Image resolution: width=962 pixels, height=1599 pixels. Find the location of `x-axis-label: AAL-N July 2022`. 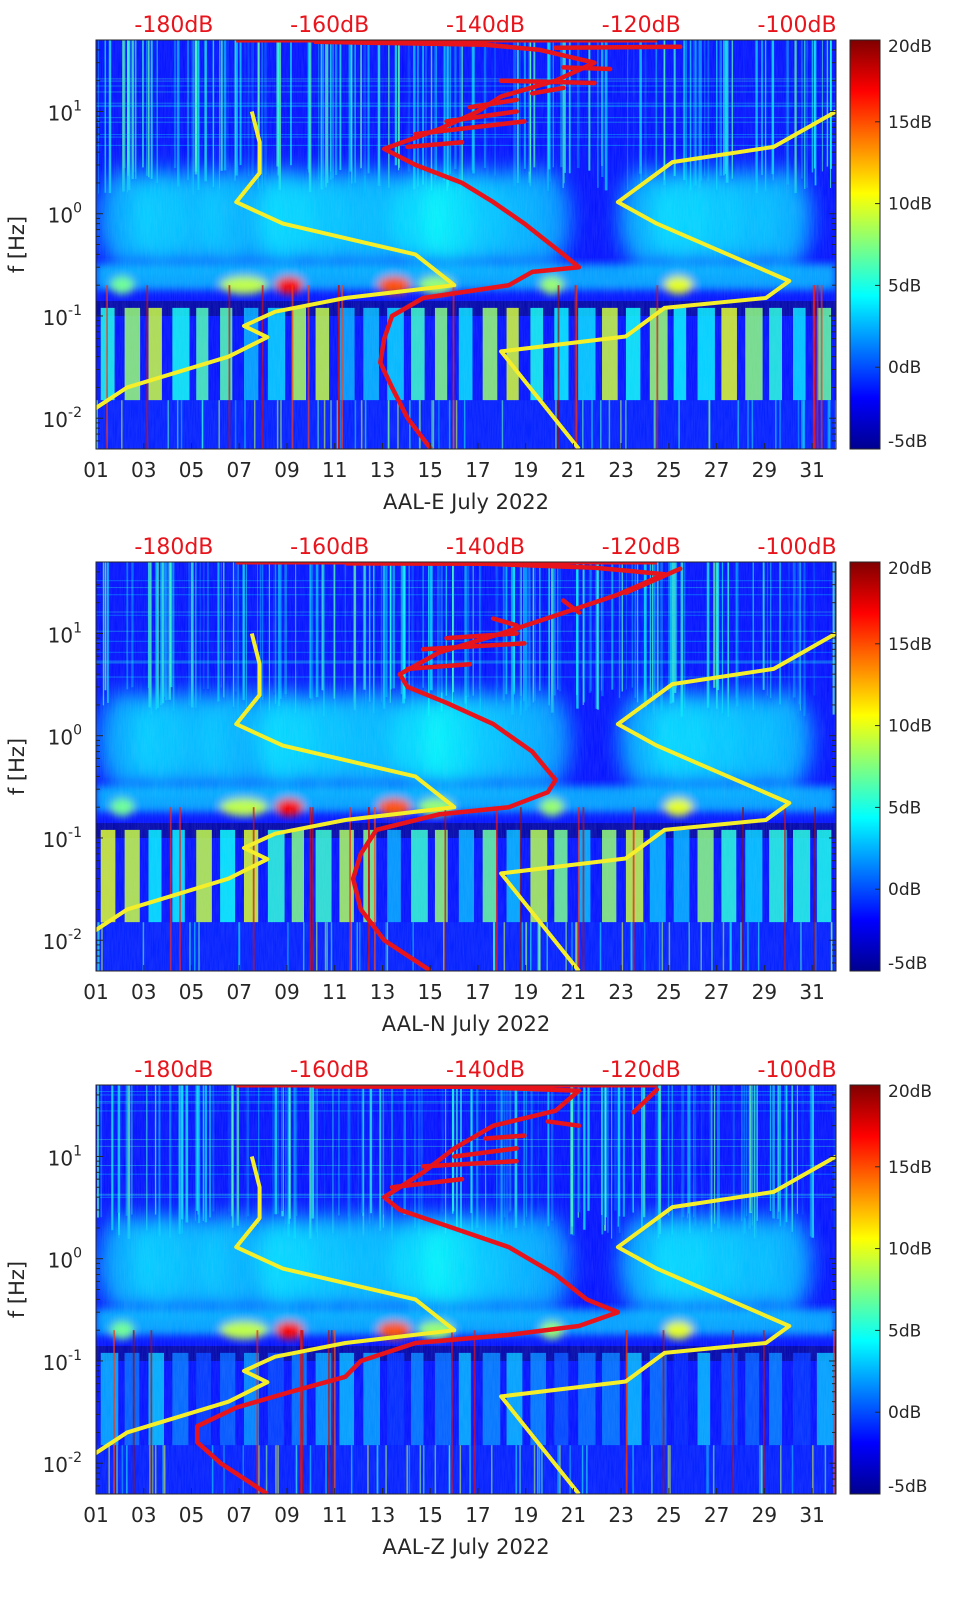

x-axis-label: AAL-N July 2022 is located at coordinates (466, 1024).